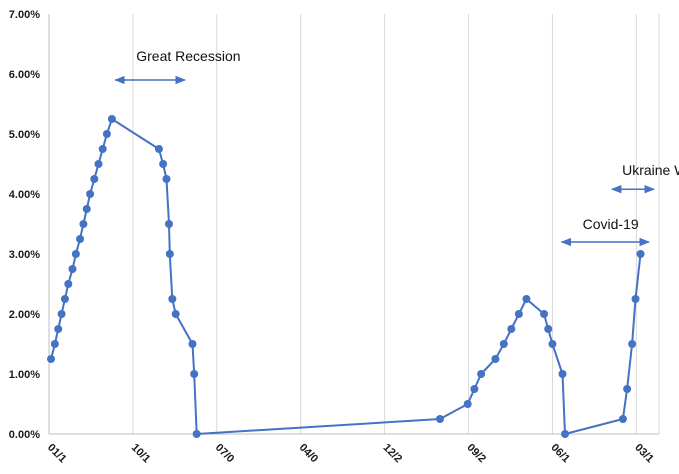  I want to click on x-tick-label: 03/1, so click(644, 454).